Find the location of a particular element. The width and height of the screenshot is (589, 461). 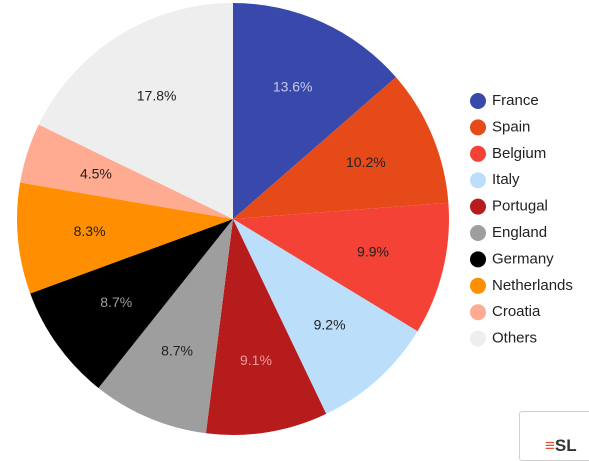

legend-swatch-portugal is located at coordinates (478, 206).